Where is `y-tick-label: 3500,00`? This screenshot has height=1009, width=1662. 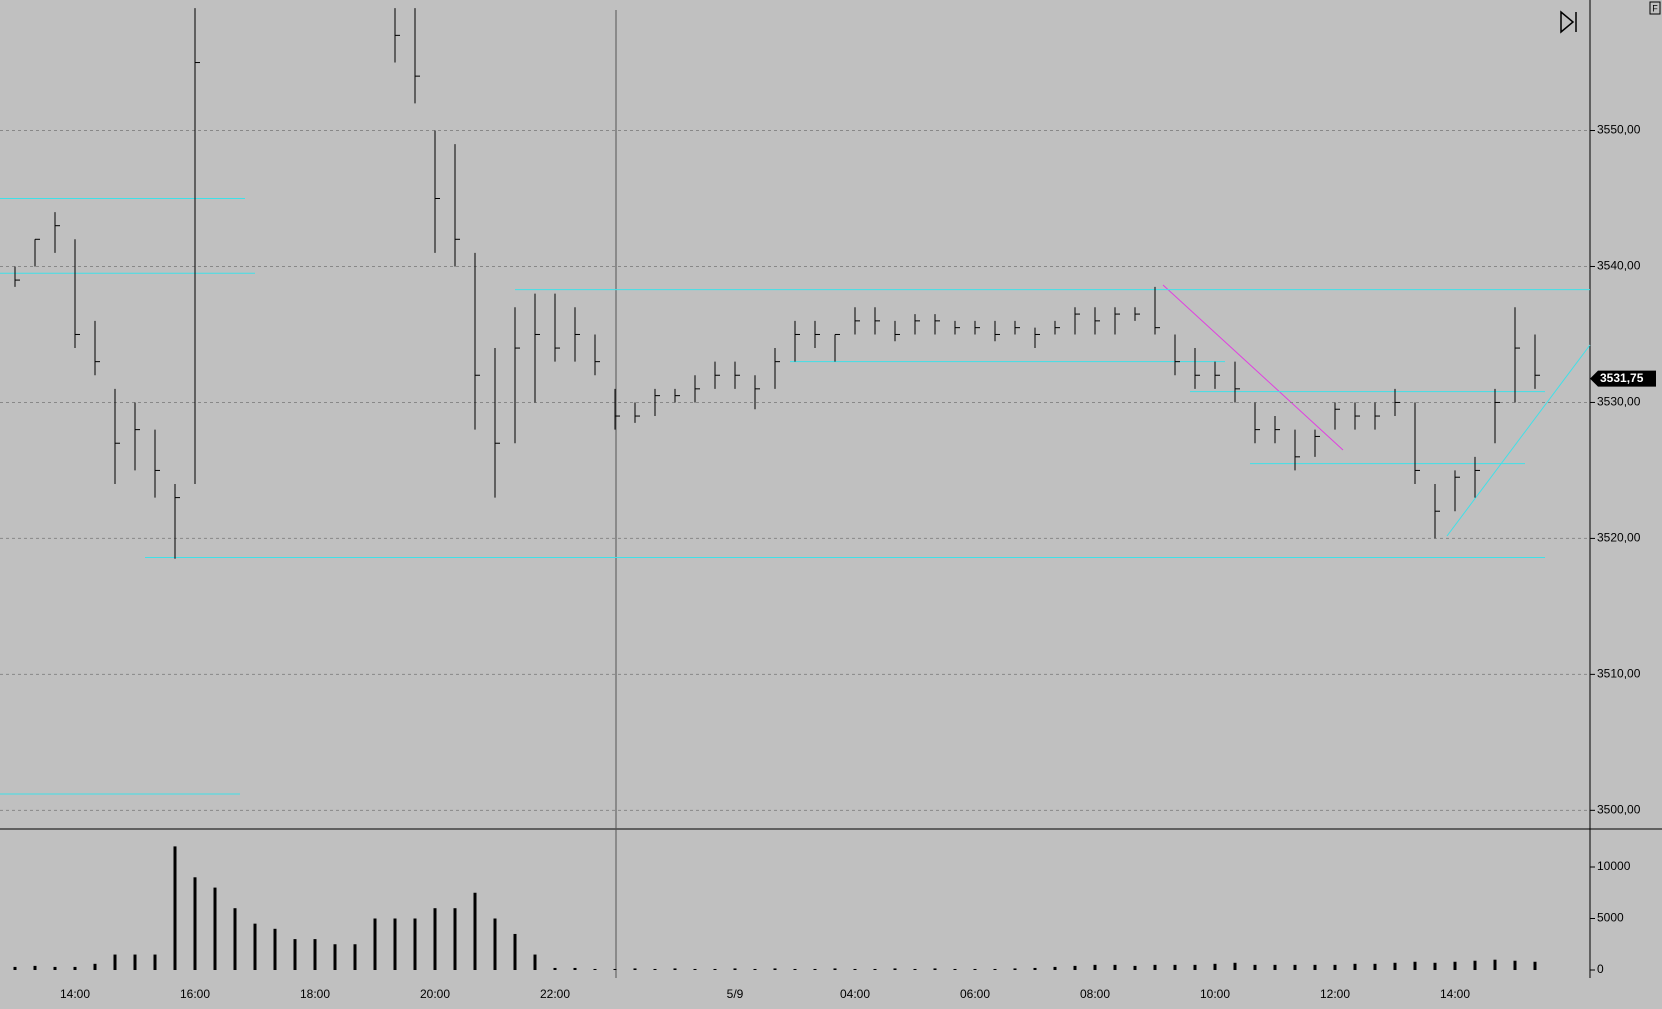 y-tick-label: 3500,00 is located at coordinates (1619, 809).